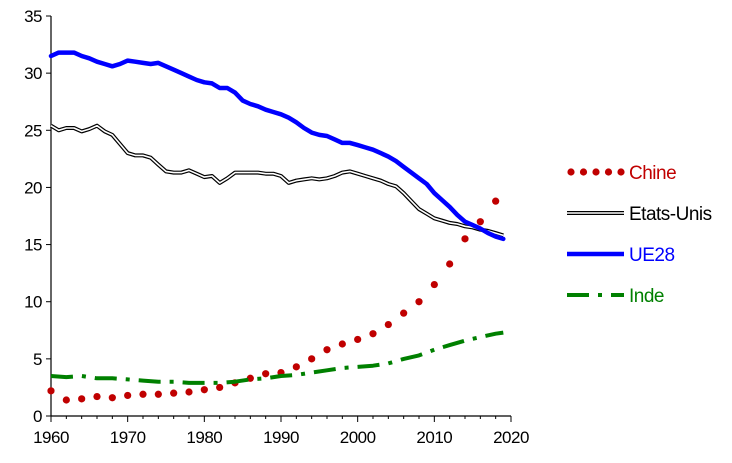 The width and height of the screenshot is (732, 463). I want to click on legend-item-etats-unis: Etats-Unis, so click(639, 214).